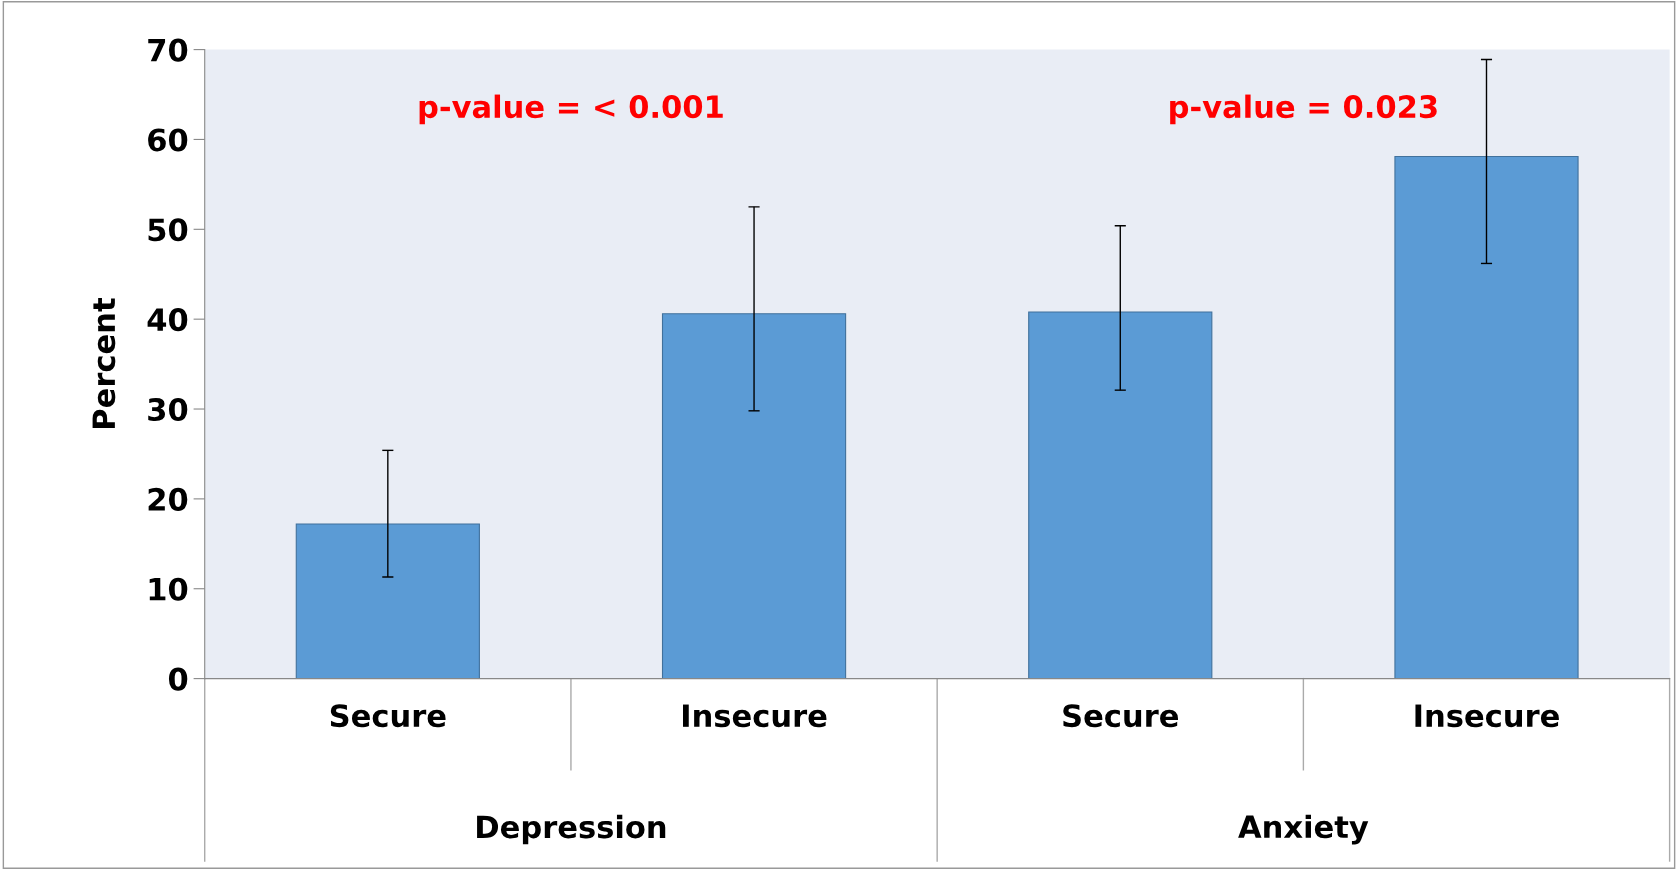 This screenshot has height=870, width=1678. Describe the element at coordinates (571, 829) in the screenshot. I see `text: Depression` at that location.